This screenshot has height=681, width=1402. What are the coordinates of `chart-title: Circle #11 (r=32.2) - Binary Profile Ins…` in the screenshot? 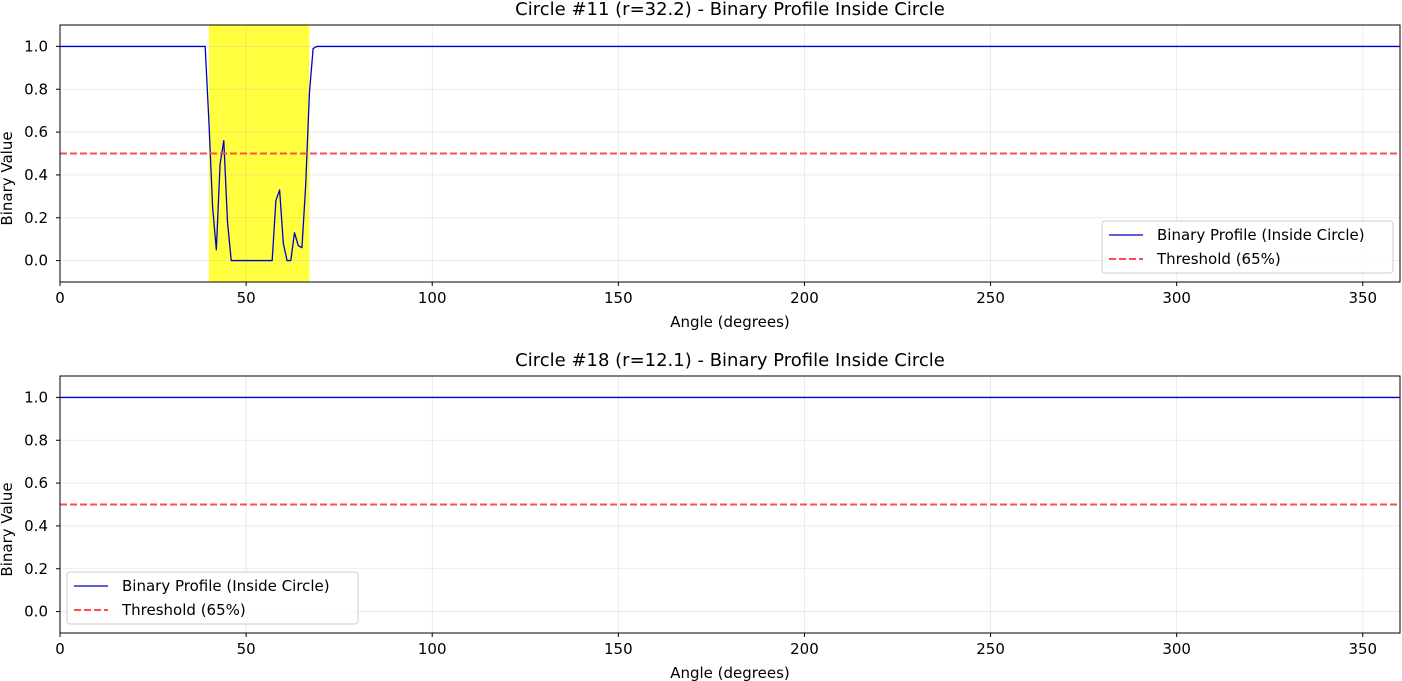 It's located at (730, 10).